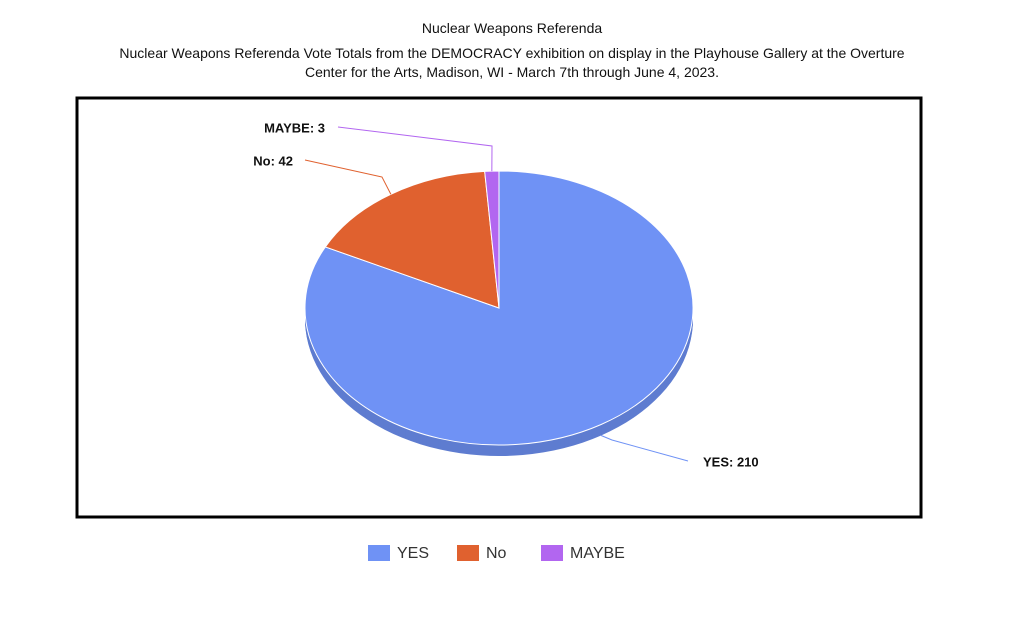  Describe the element at coordinates (496, 553) in the screenshot. I see `legend-label: No` at that location.